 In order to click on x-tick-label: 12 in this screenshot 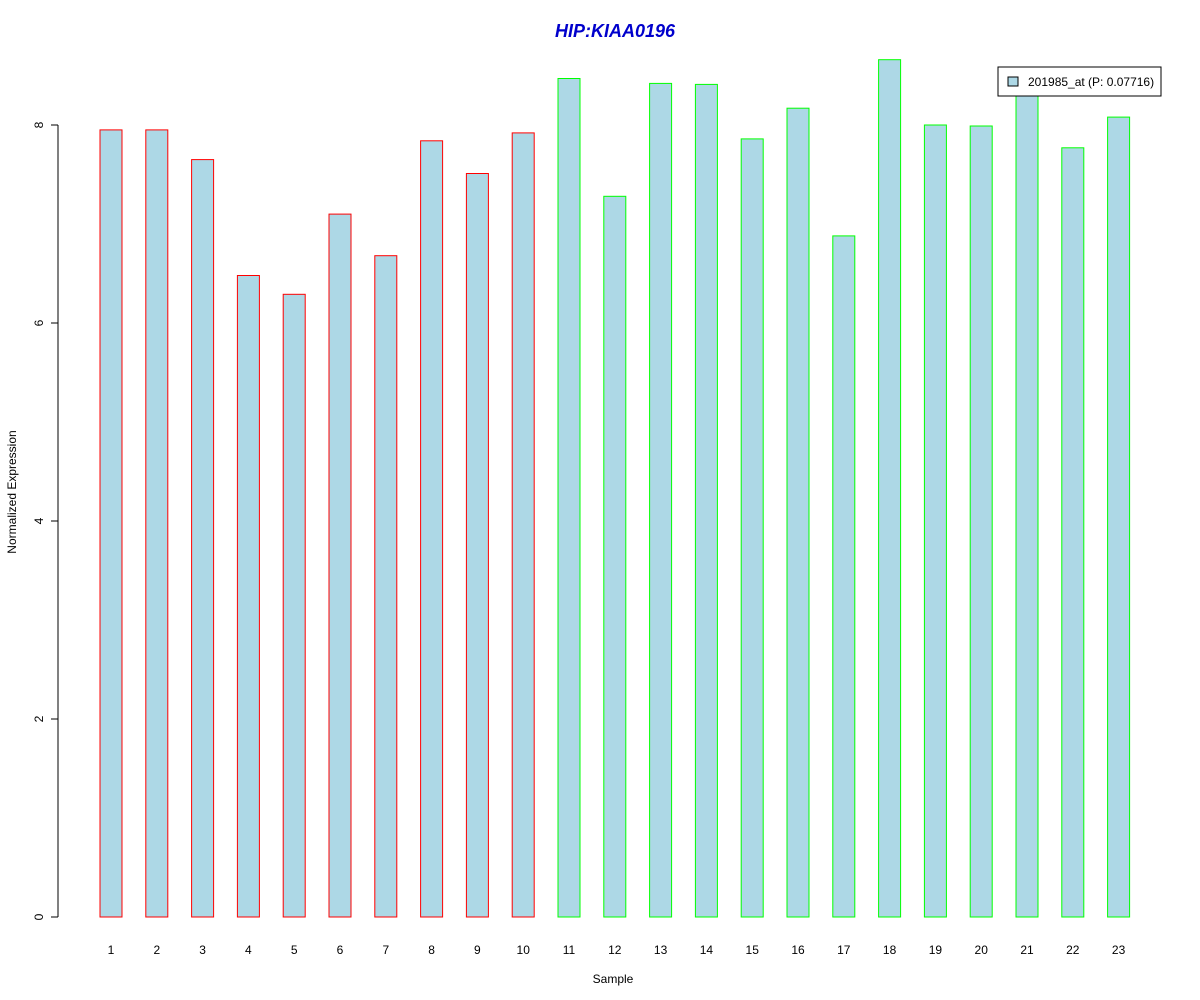, I will do `click(615, 950)`.